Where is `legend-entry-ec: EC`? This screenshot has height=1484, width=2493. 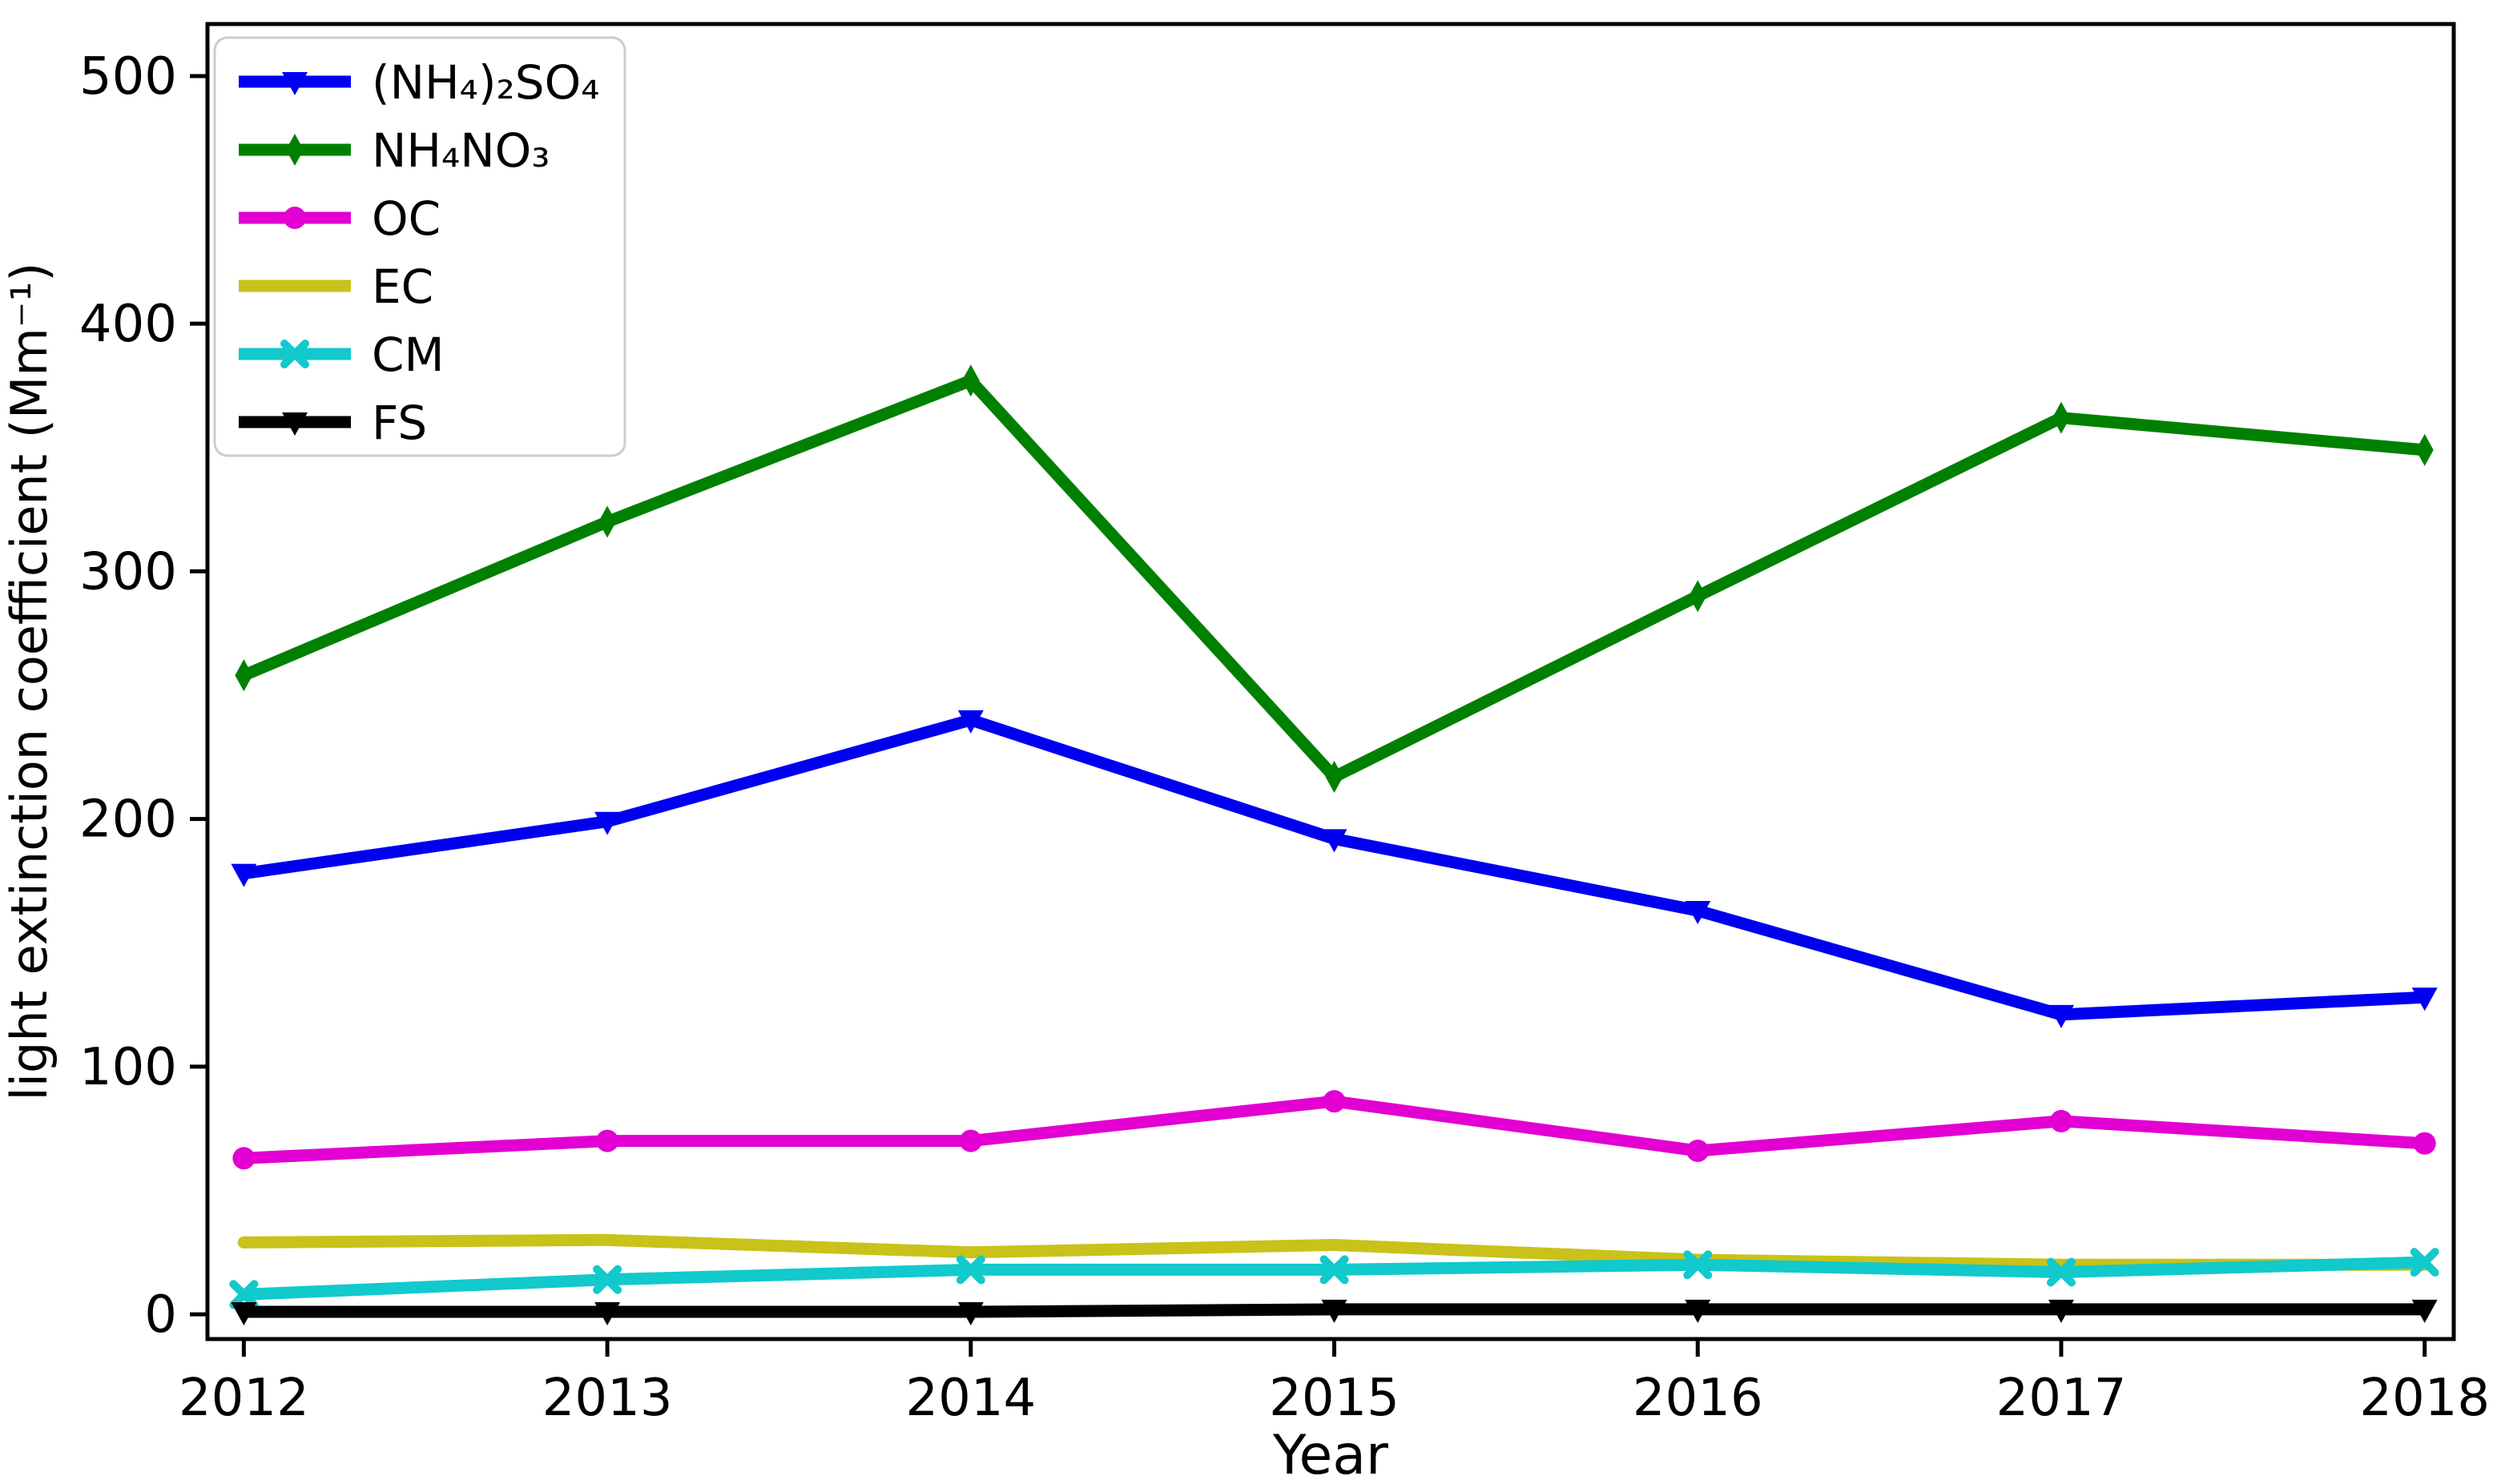 legend-entry-ec: EC is located at coordinates (336, 286).